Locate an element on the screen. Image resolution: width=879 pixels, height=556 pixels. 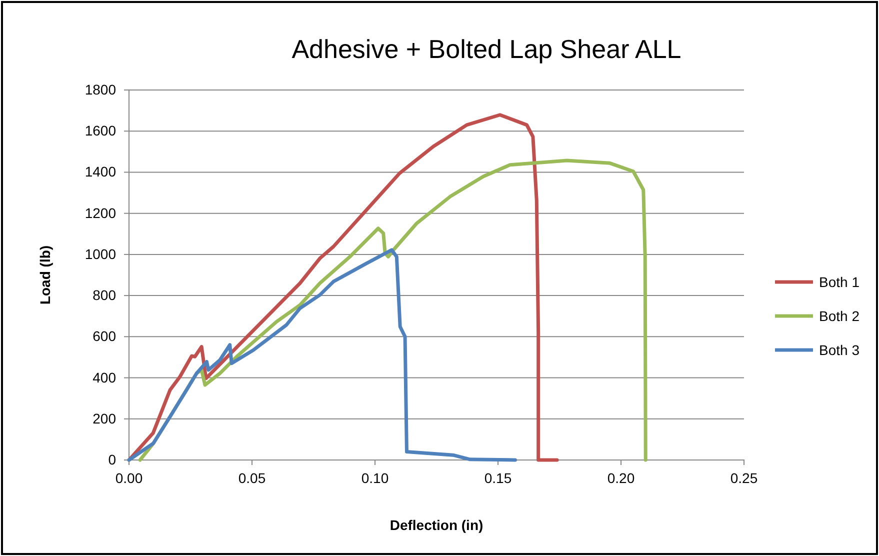
y-tick-label: 1200 is located at coordinates (100, 212).